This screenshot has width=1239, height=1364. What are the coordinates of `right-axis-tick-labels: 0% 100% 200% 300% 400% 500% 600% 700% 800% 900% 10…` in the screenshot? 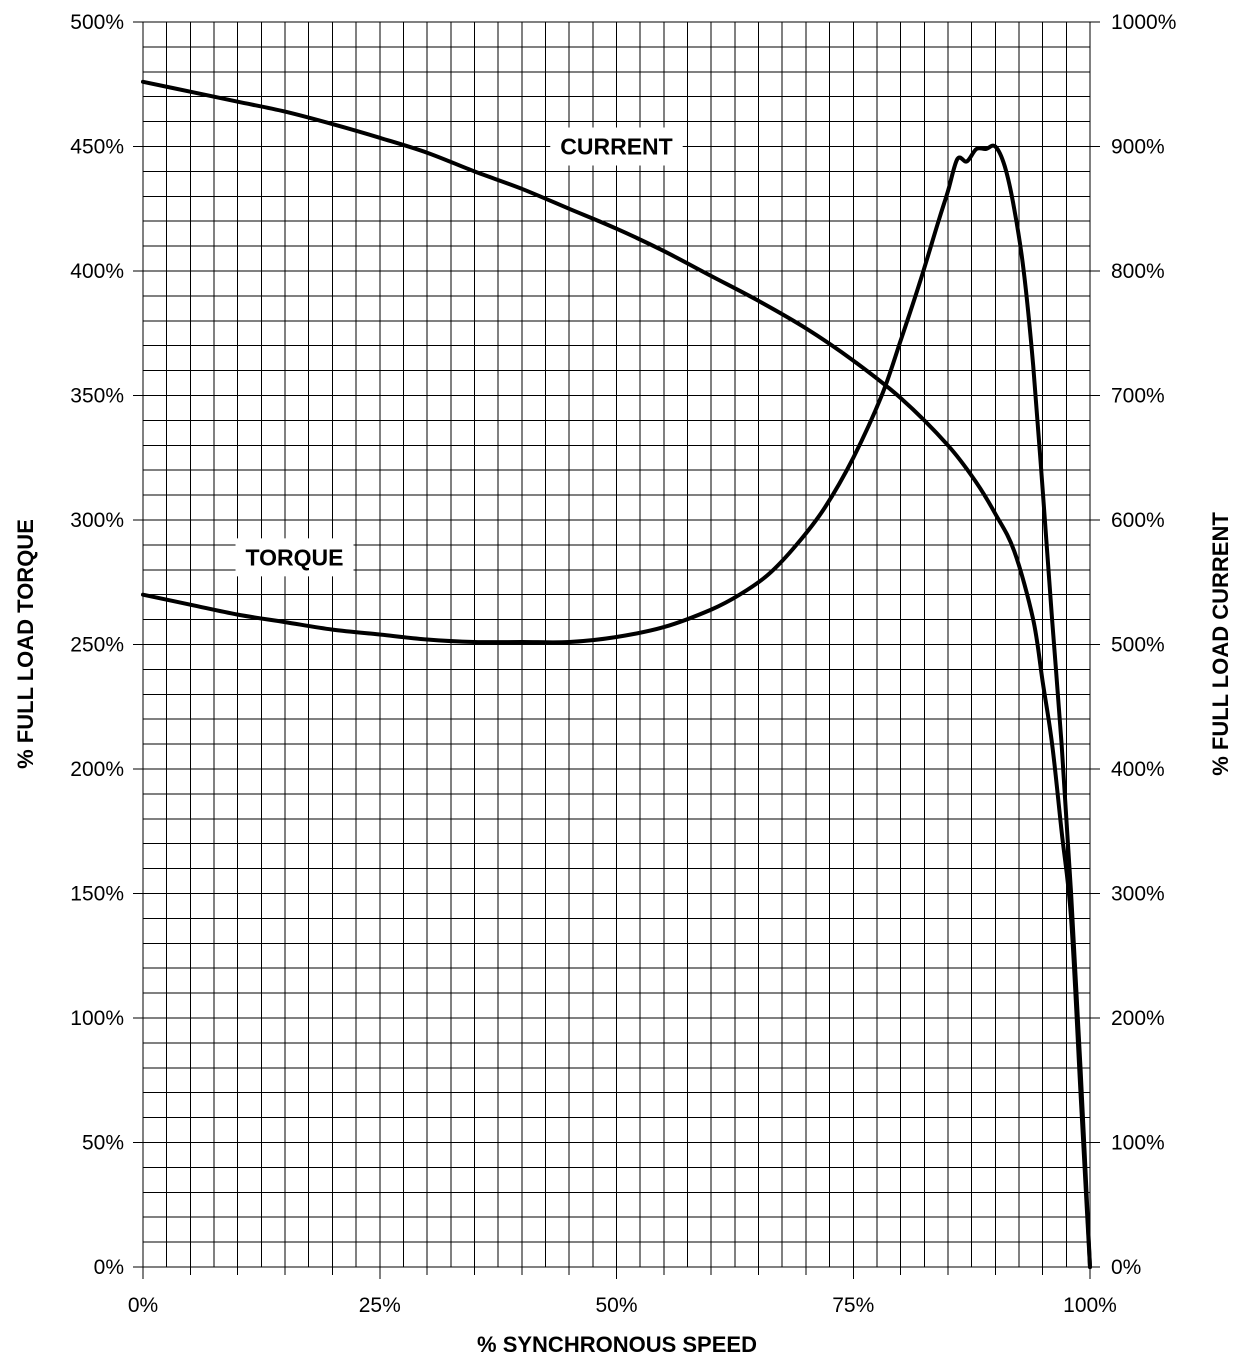 It's located at (1143, 645).